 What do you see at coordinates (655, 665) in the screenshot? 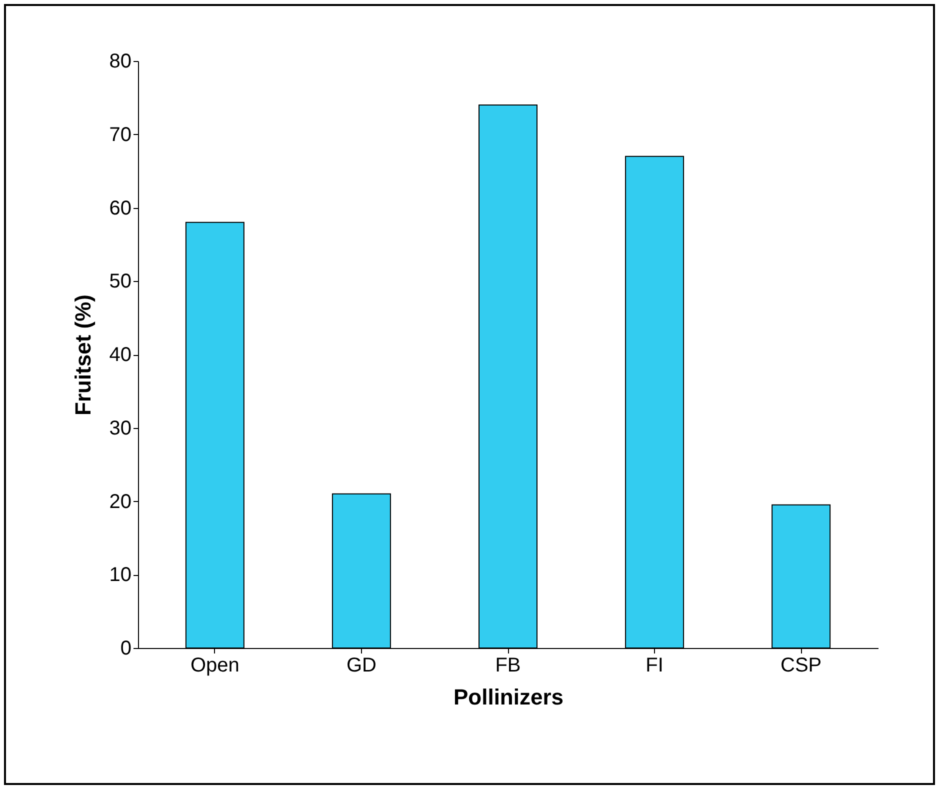
I see `x-tick-label: FI` at bounding box center [655, 665].